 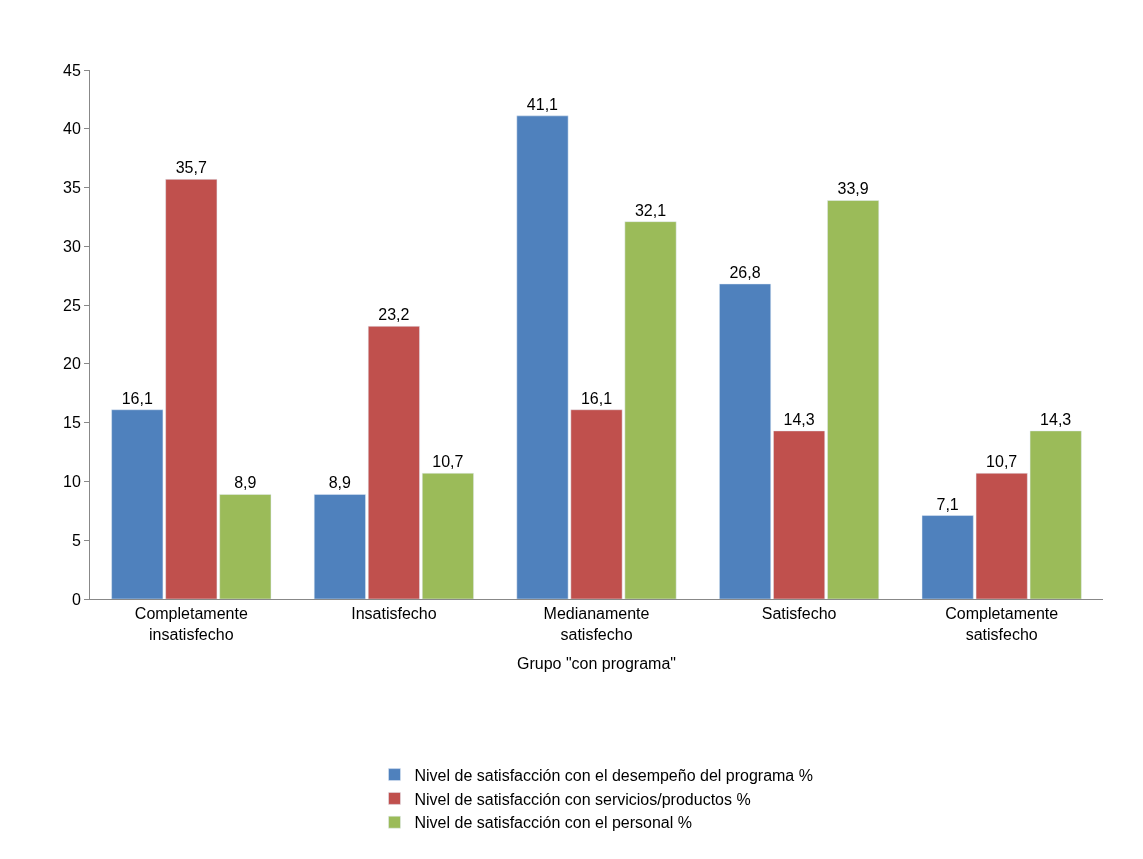 I want to click on y-tick-label: 45, so click(x=72, y=70).